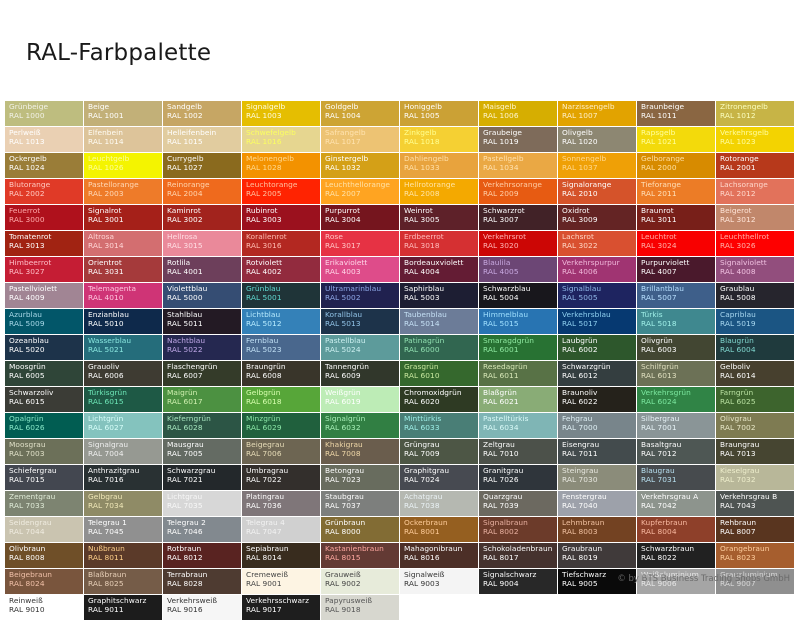 The width and height of the screenshot is (800, 620). Describe the element at coordinates (518, 581) in the screenshot. I see `color-swatch: Signalschwarz RAL 9004` at that location.